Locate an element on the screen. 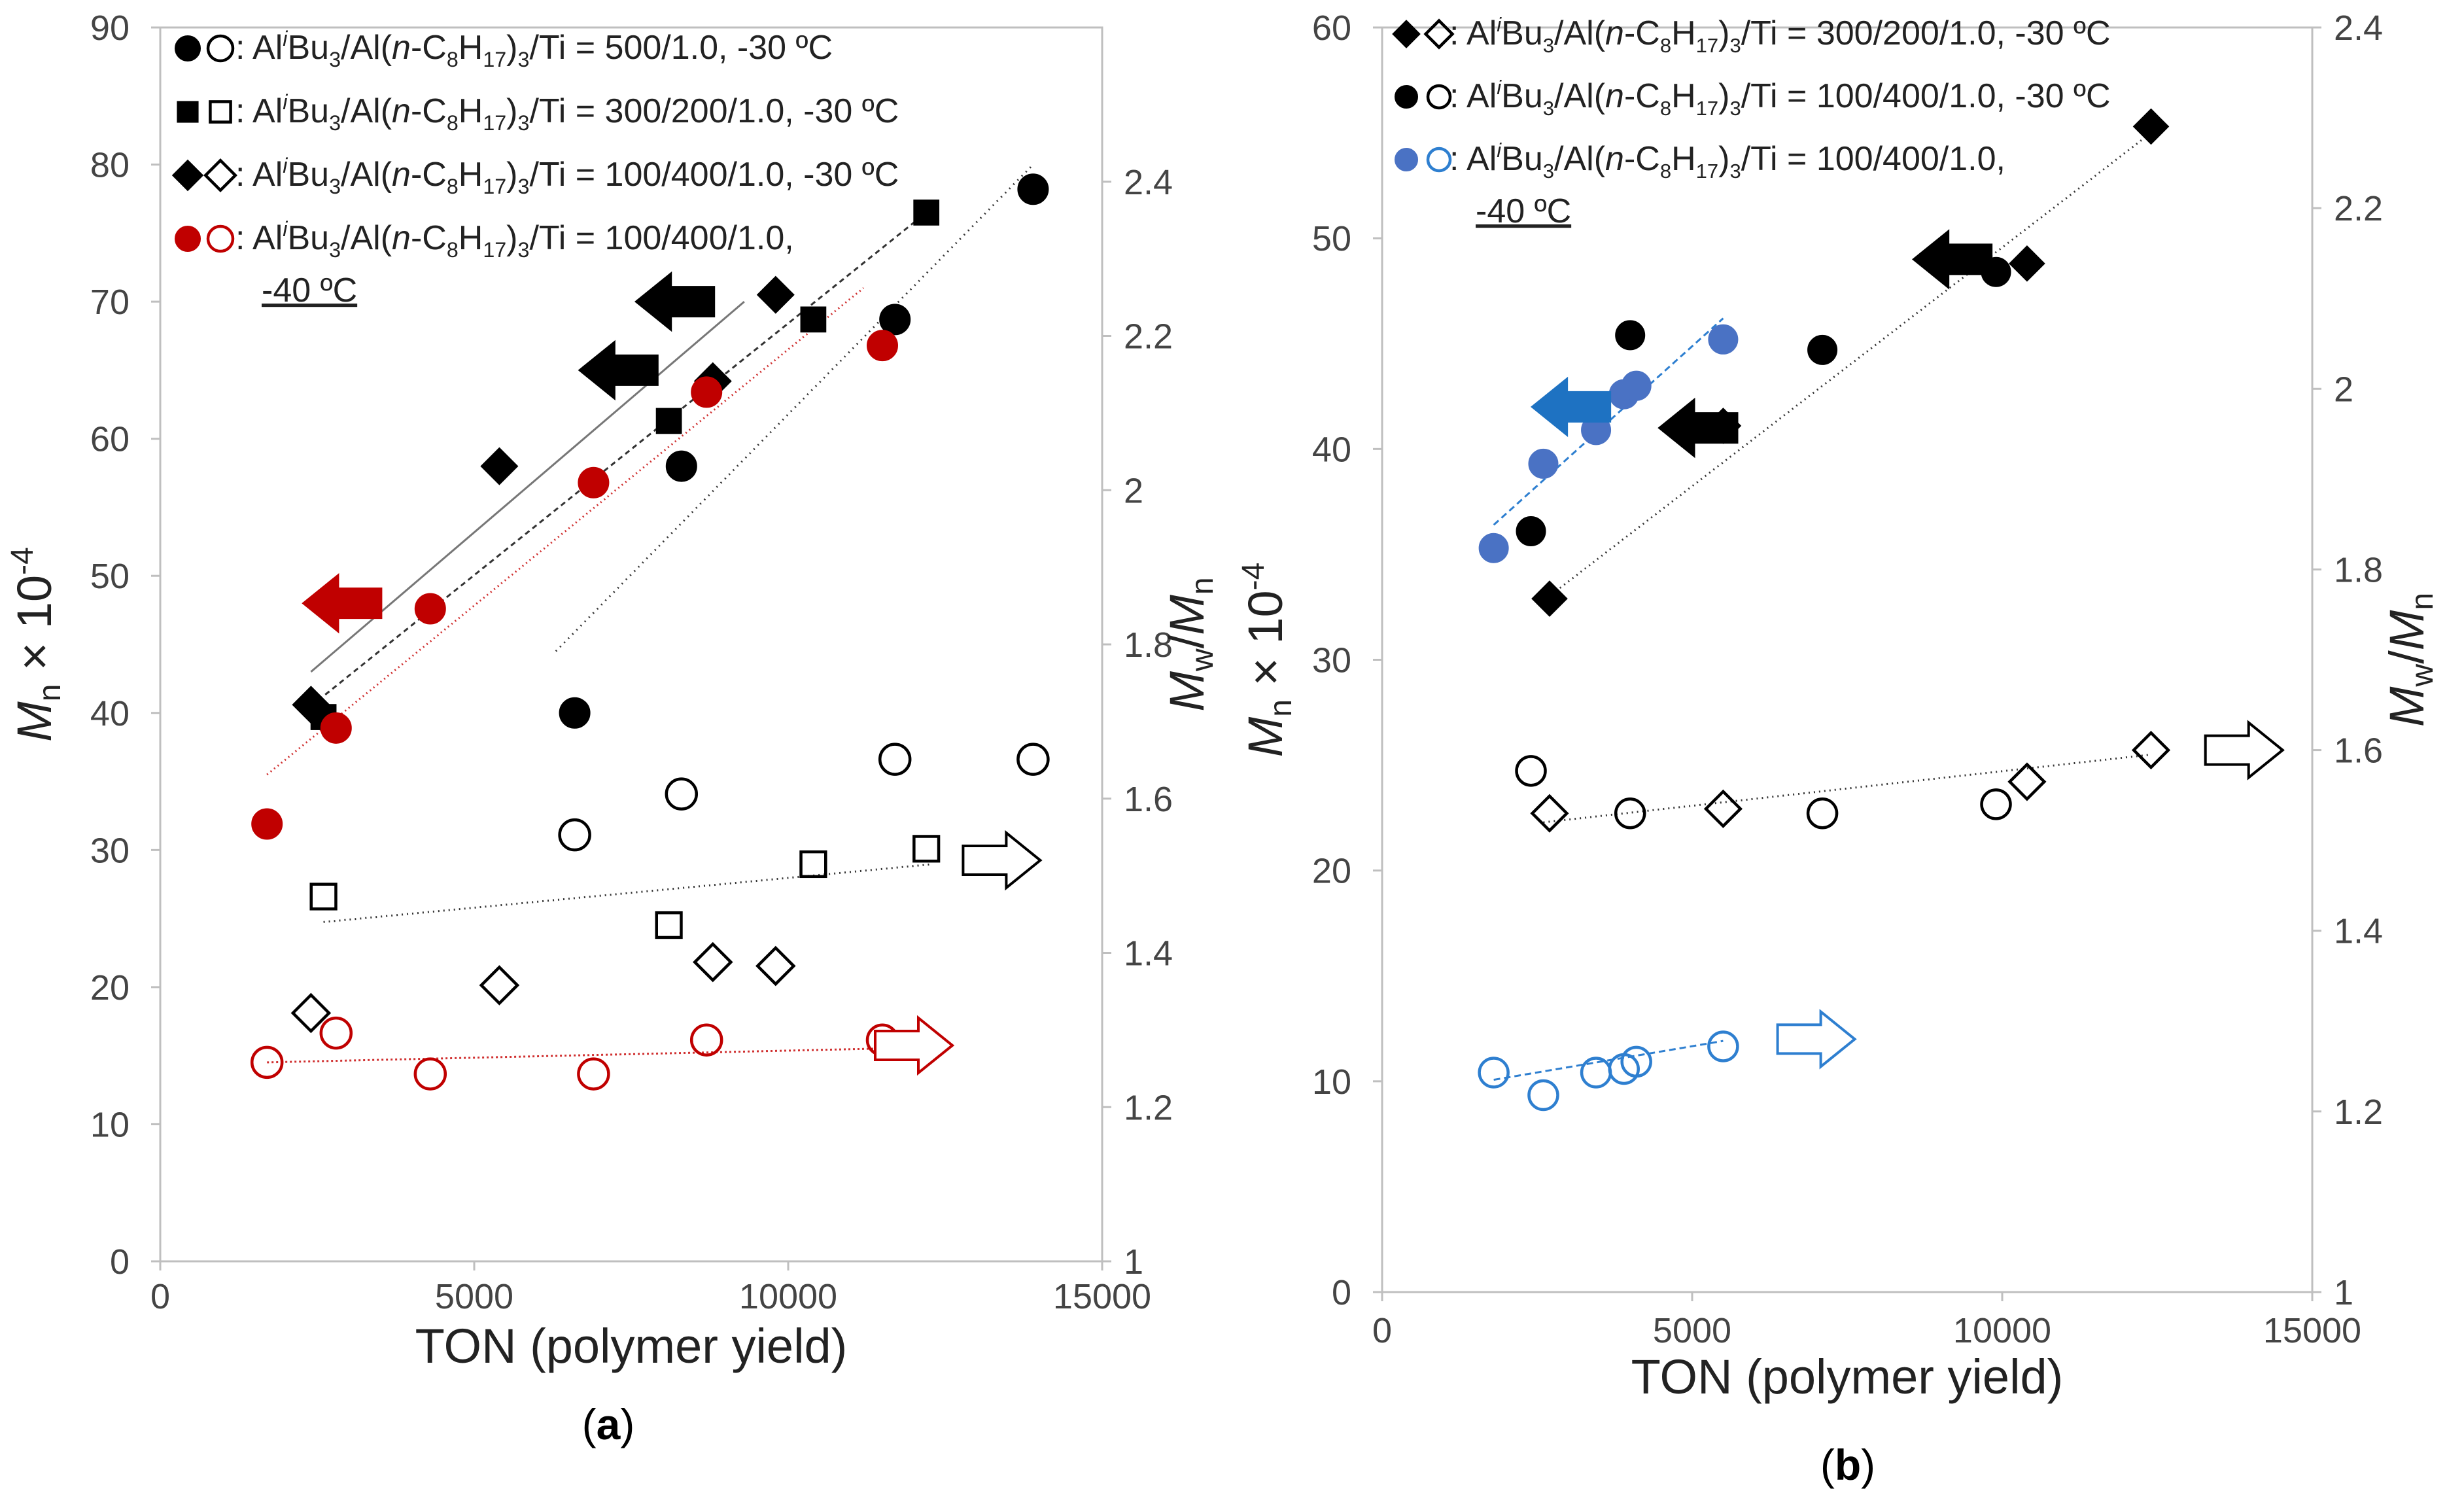 Image resolution: width=2464 pixels, height=1506 pixels. x-tick-label: 5000 is located at coordinates (1692, 1330).